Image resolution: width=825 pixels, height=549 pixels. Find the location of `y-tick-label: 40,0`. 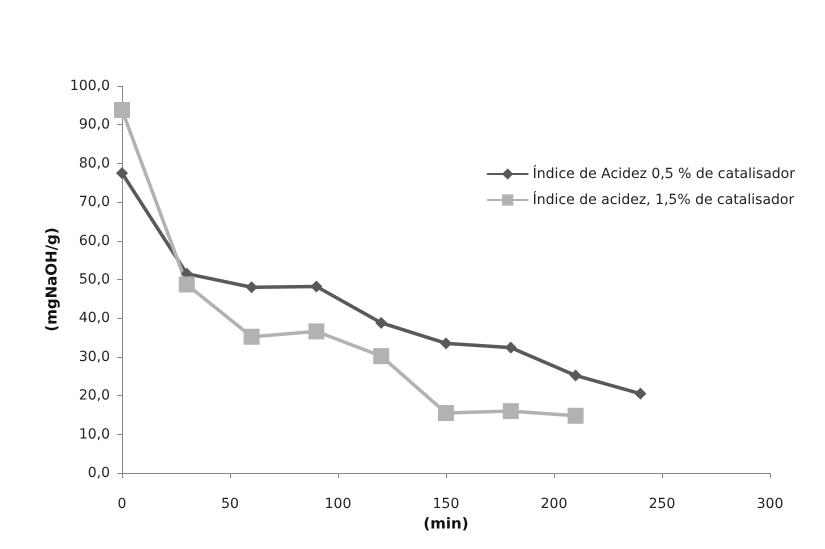

y-tick-label: 40,0 is located at coordinates (94, 318).